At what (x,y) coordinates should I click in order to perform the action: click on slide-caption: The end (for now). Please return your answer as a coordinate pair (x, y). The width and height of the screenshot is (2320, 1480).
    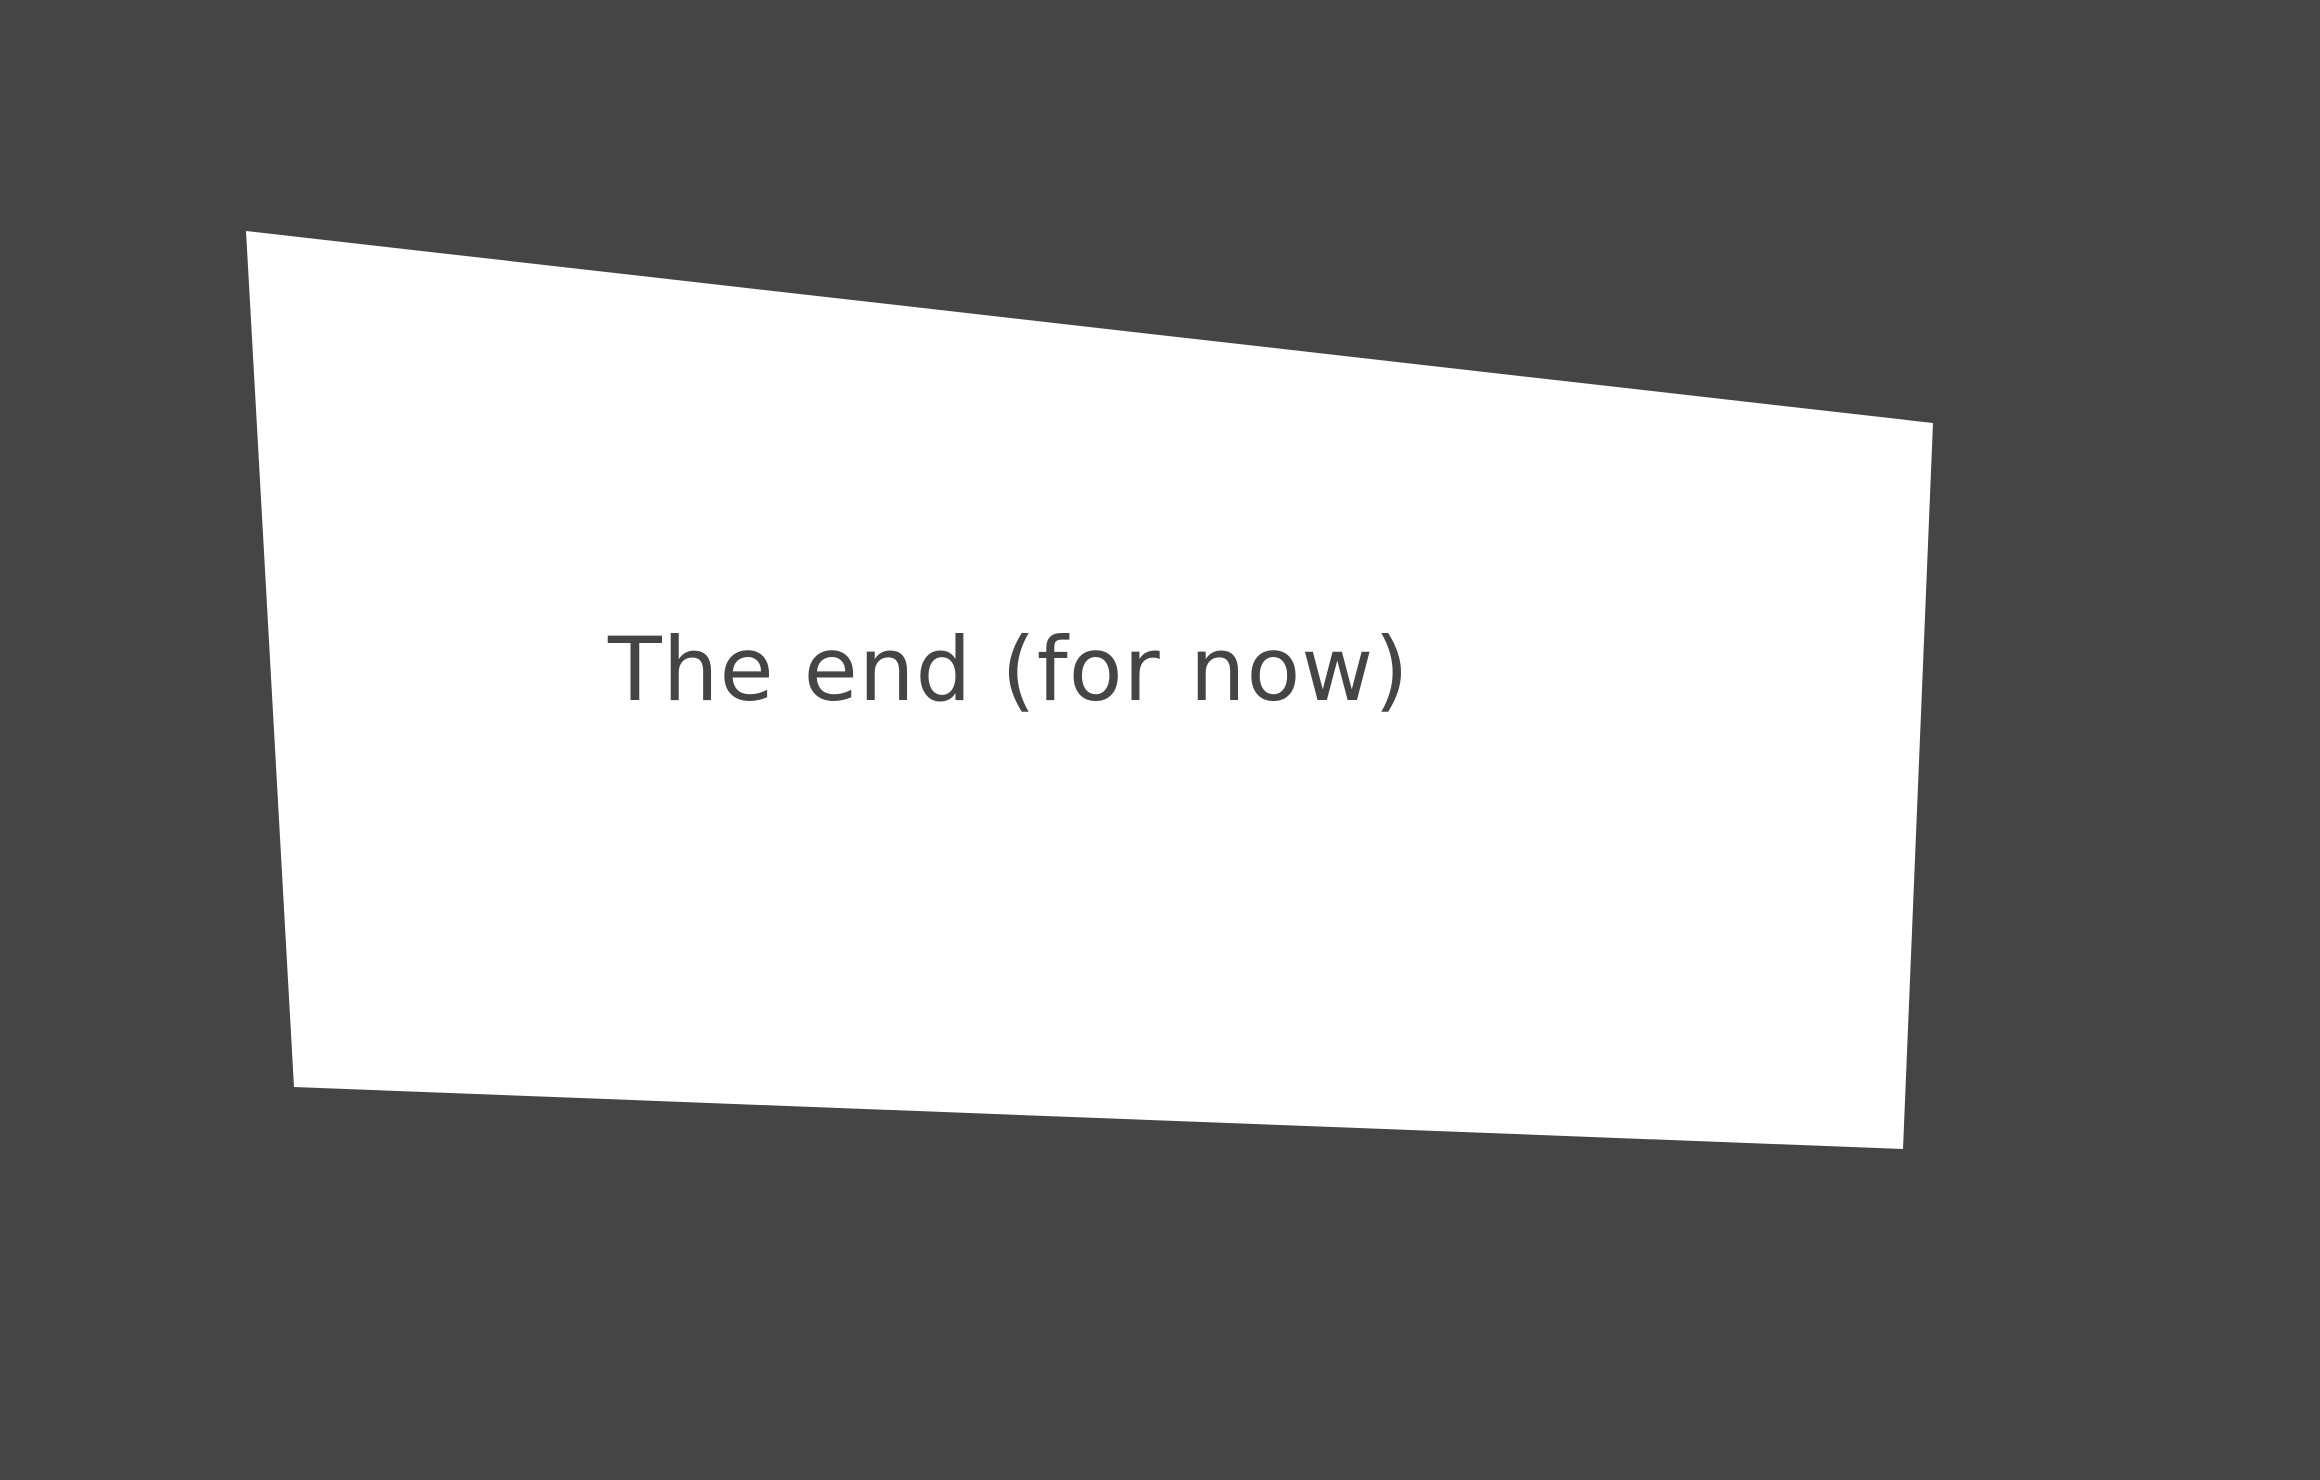
    Looking at the image, I should click on (1009, 669).